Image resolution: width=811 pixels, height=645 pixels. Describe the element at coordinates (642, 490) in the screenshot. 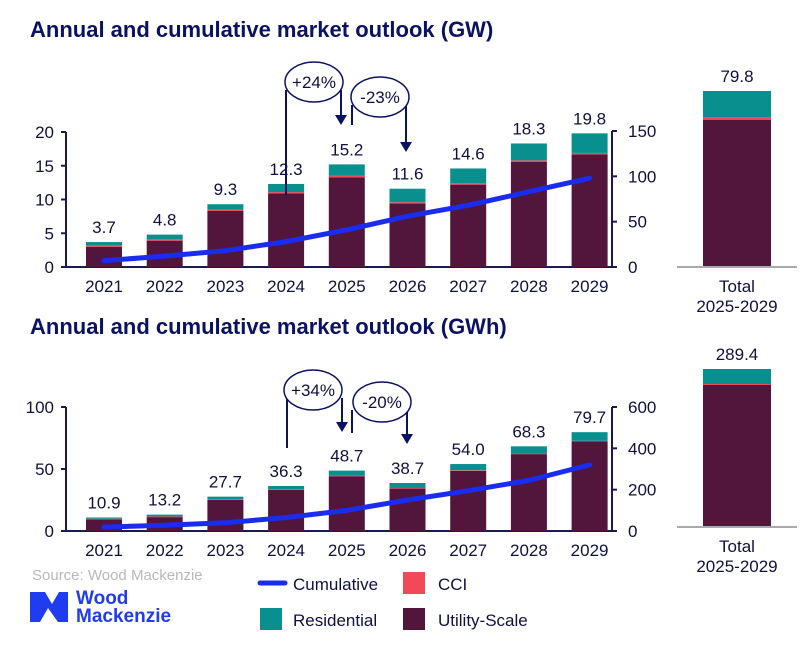

I see `right-tick-label: 200` at that location.